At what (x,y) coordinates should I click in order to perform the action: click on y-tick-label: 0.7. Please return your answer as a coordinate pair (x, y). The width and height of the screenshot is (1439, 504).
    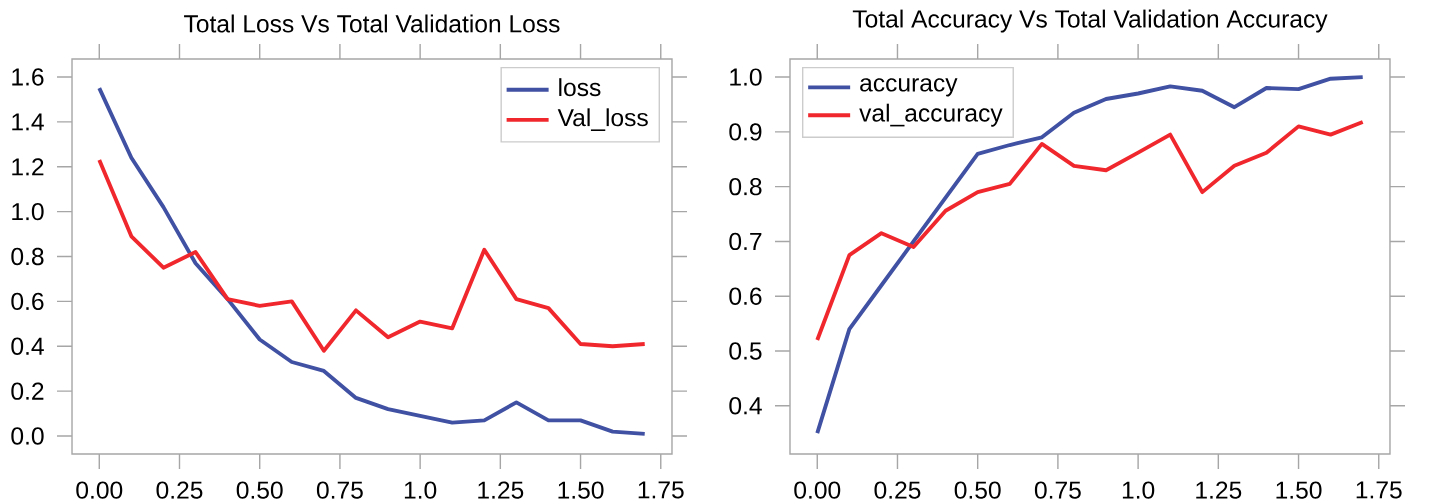
    Looking at the image, I should click on (745, 241).